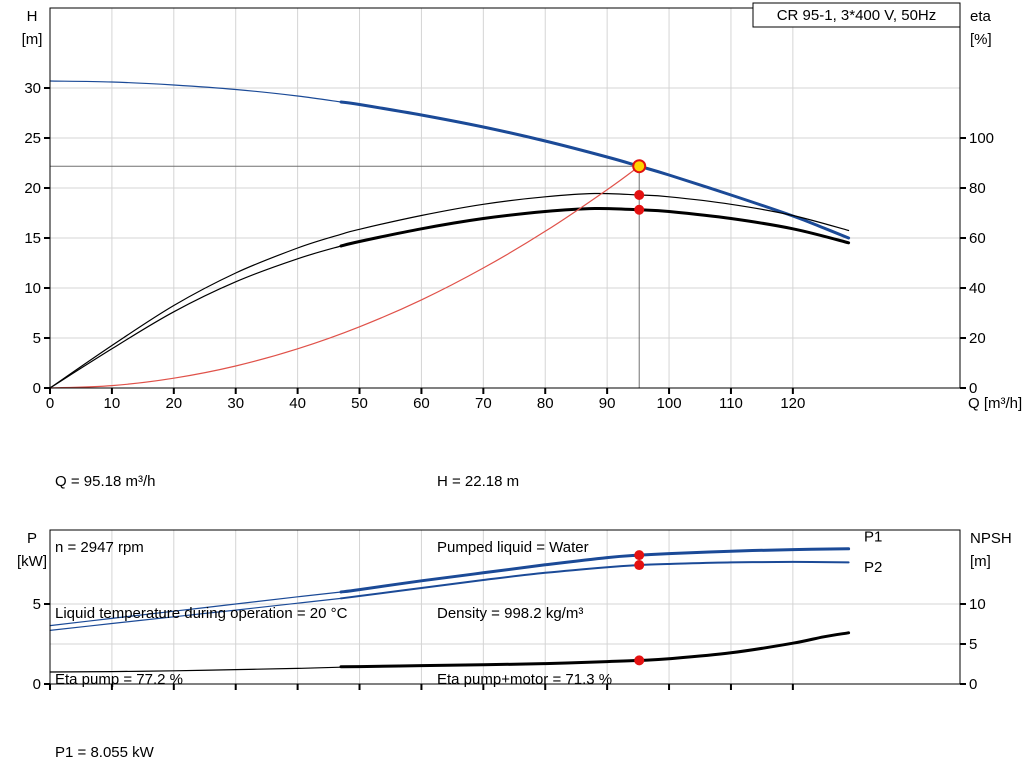 The width and height of the screenshot is (1024, 781). What do you see at coordinates (32, 288) in the screenshot?
I see `left-tick-label: 10` at bounding box center [32, 288].